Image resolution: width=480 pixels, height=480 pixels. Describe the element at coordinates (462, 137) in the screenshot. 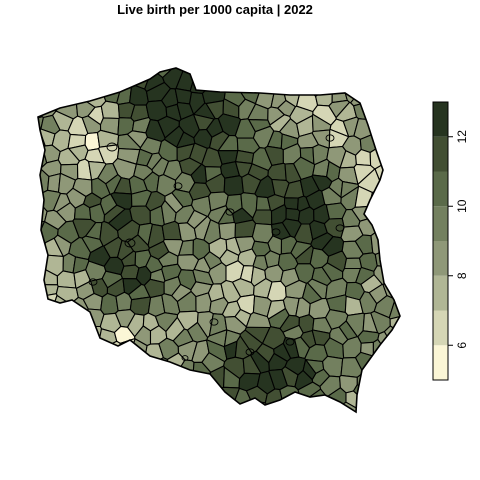

I see `legend-tick-label: 12` at that location.